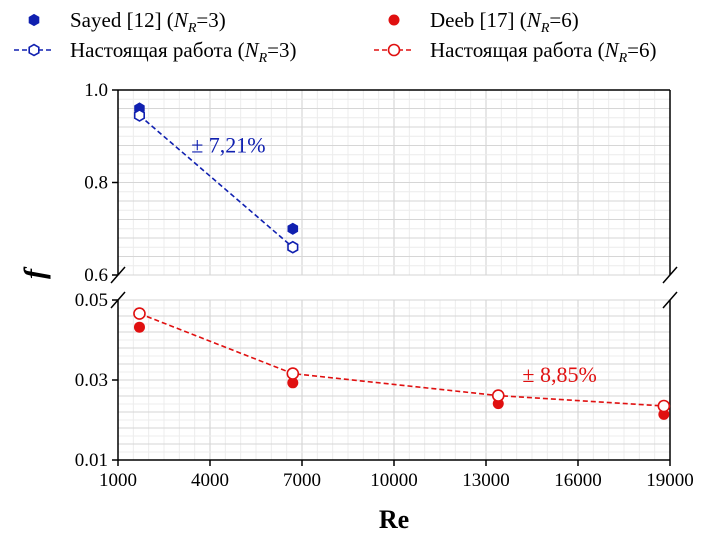 The image size is (702, 533). Describe the element at coordinates (559, 374) in the screenshot. I see `error-annotation: ± 8,85%` at that location.